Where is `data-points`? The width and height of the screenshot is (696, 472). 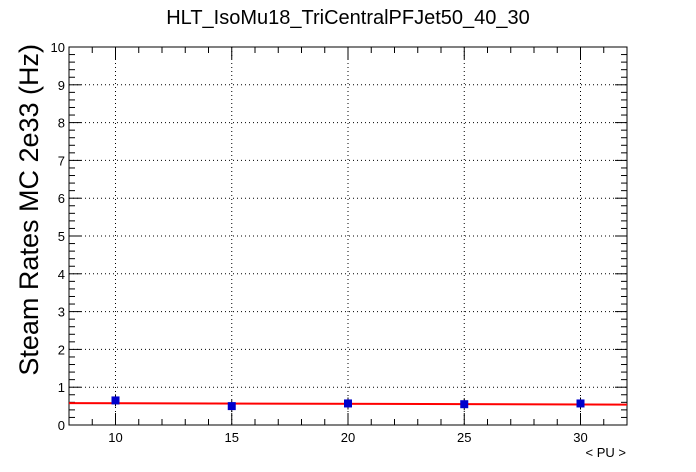 data-points is located at coordinates (348, 403).